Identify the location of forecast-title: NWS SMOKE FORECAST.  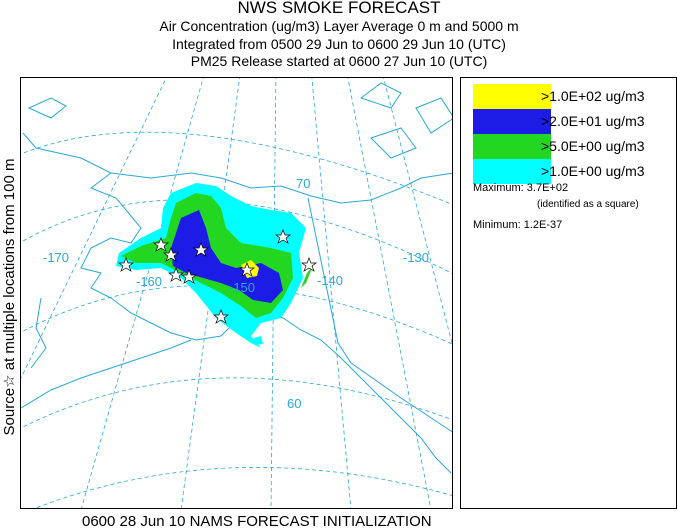
(339, 8).